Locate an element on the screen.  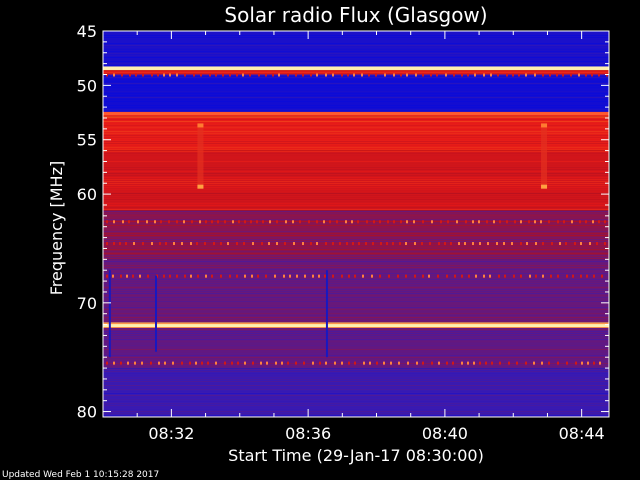
event-marker is located at coordinates (544, 186).